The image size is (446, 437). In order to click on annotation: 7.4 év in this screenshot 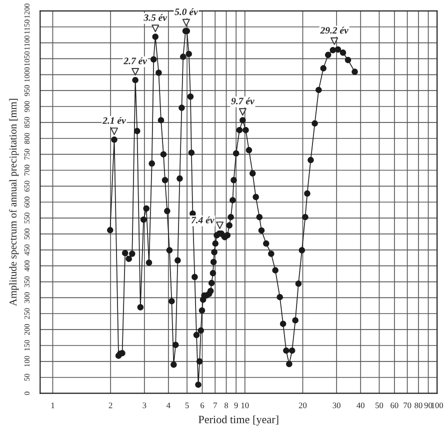, I will do `click(202, 220)`.